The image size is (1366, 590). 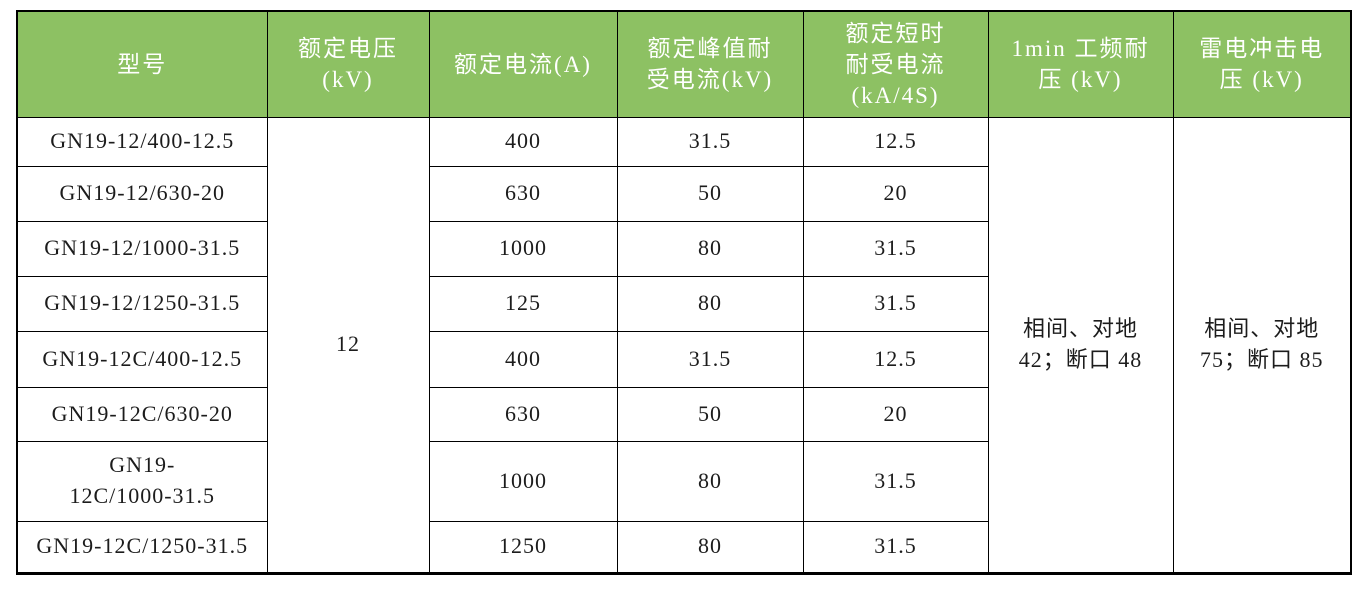 What do you see at coordinates (142, 481) in the screenshot?
I see `cell-model: GN19- 12C/1000-31.5` at bounding box center [142, 481].